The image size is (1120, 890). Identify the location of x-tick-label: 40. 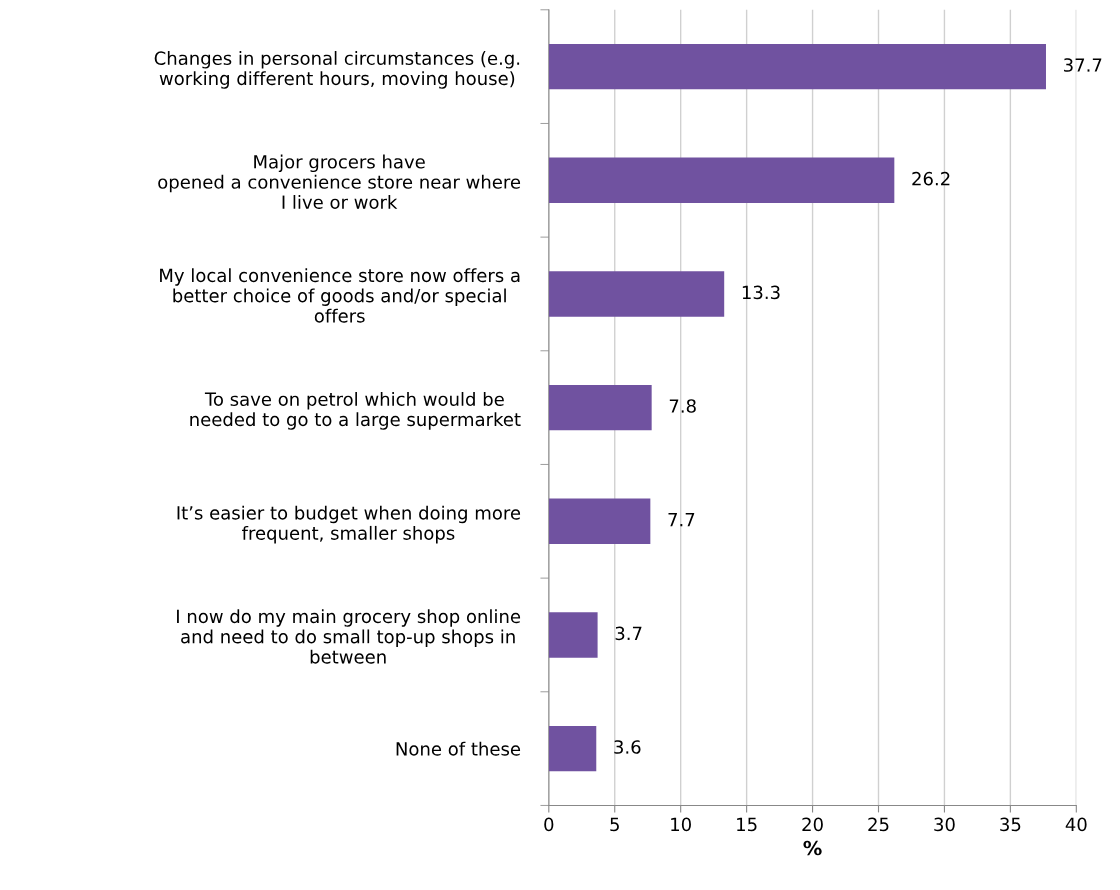
(1076, 824).